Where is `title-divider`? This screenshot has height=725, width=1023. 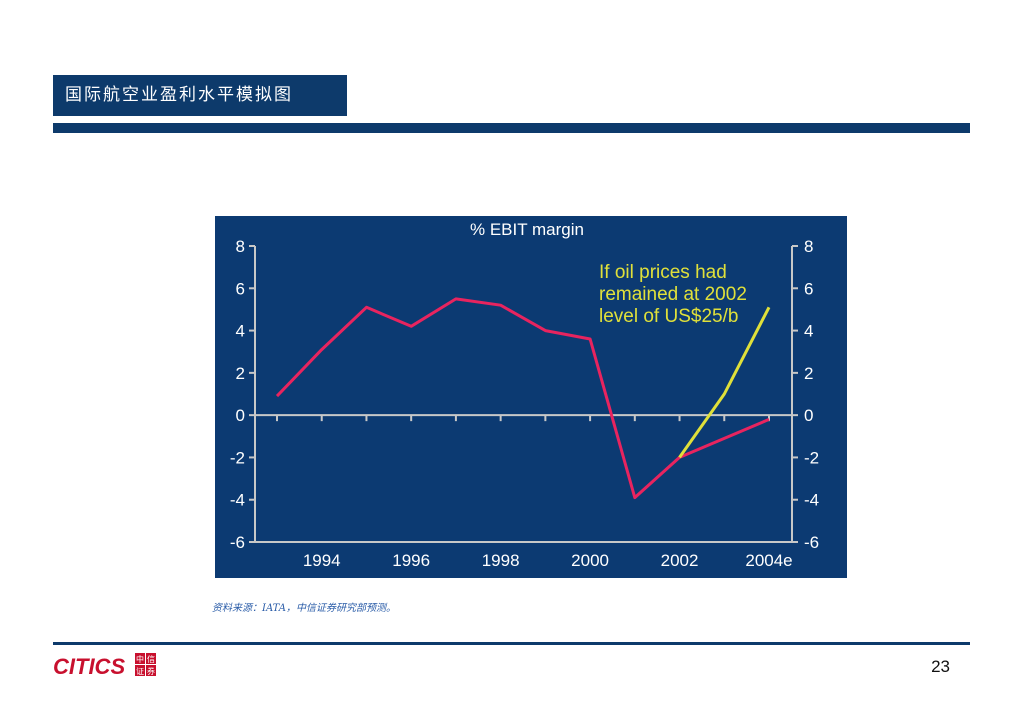
title-divider is located at coordinates (511, 128).